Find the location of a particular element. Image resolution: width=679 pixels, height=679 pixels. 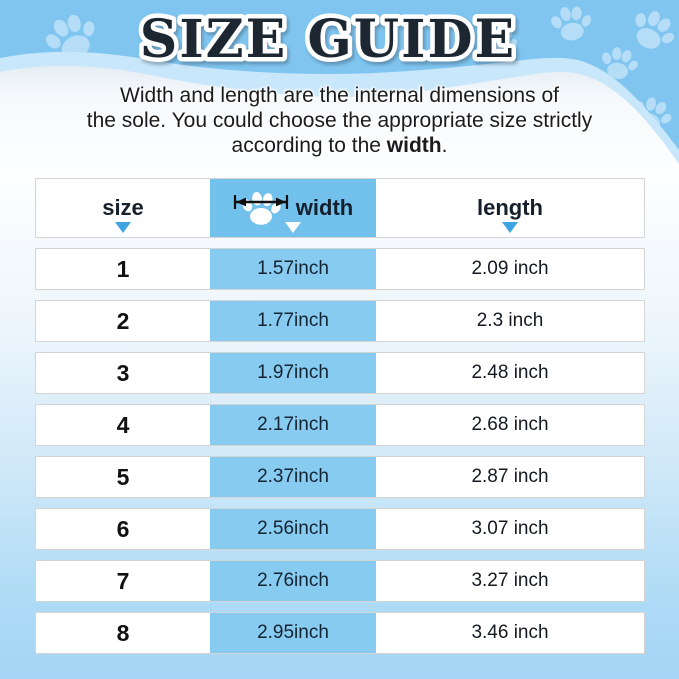

title-graphic: SIZE GUIDE is located at coordinates (326, 40).